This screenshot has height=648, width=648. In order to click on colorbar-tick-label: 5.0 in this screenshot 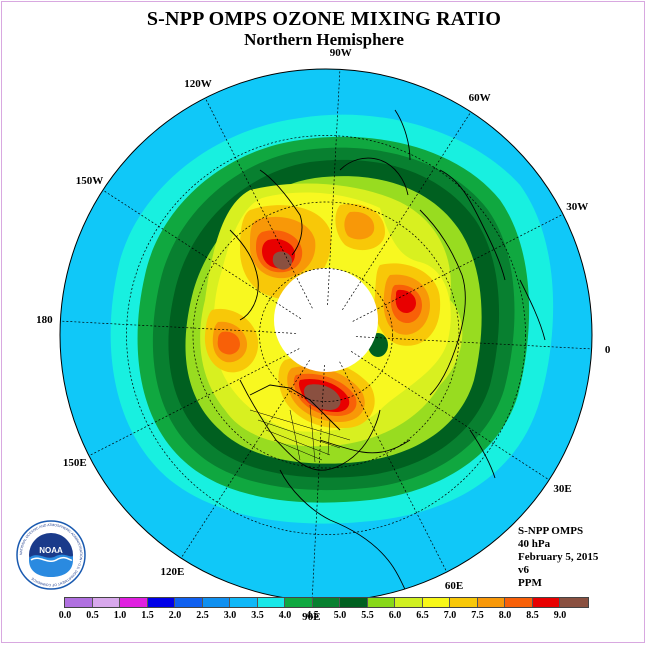, I will do `click(340, 615)`.